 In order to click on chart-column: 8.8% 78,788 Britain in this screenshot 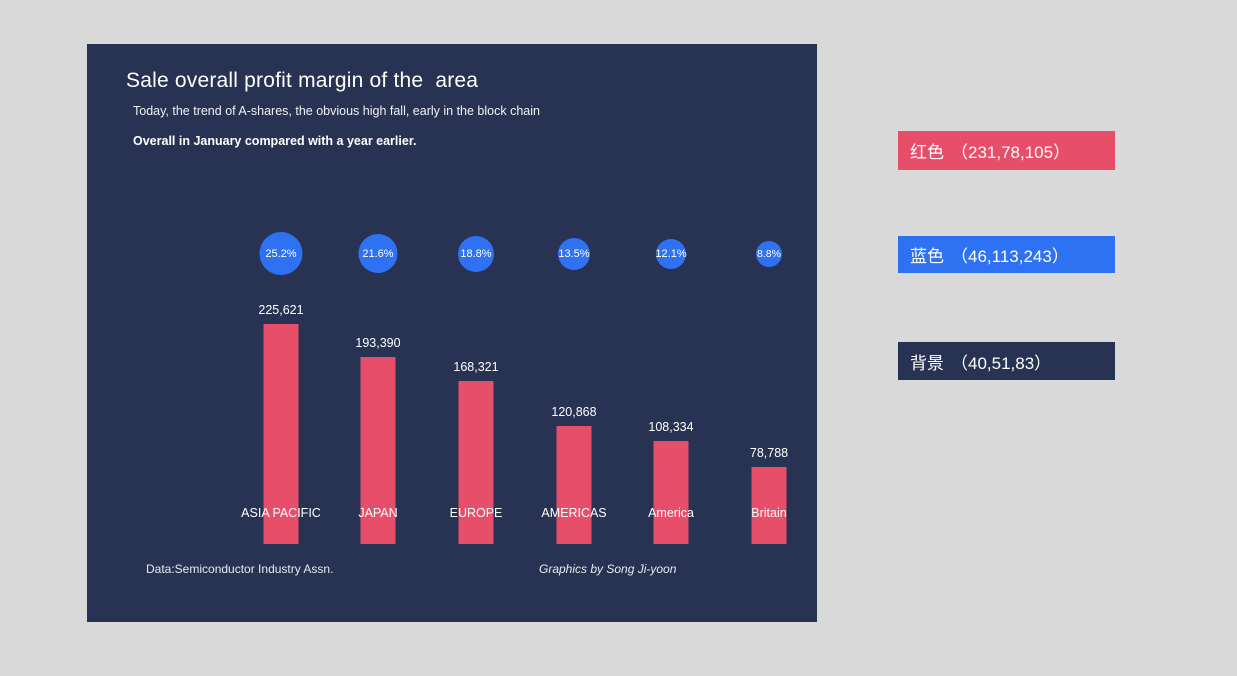, I will do `click(769, 333)`.